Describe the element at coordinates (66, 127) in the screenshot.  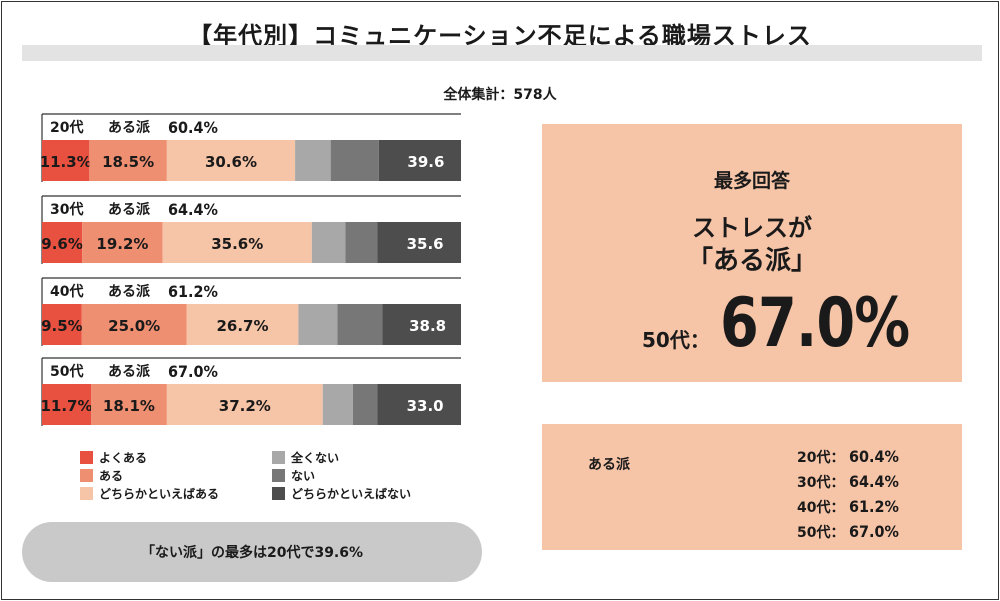
I see `row-age-label: 20代` at that location.